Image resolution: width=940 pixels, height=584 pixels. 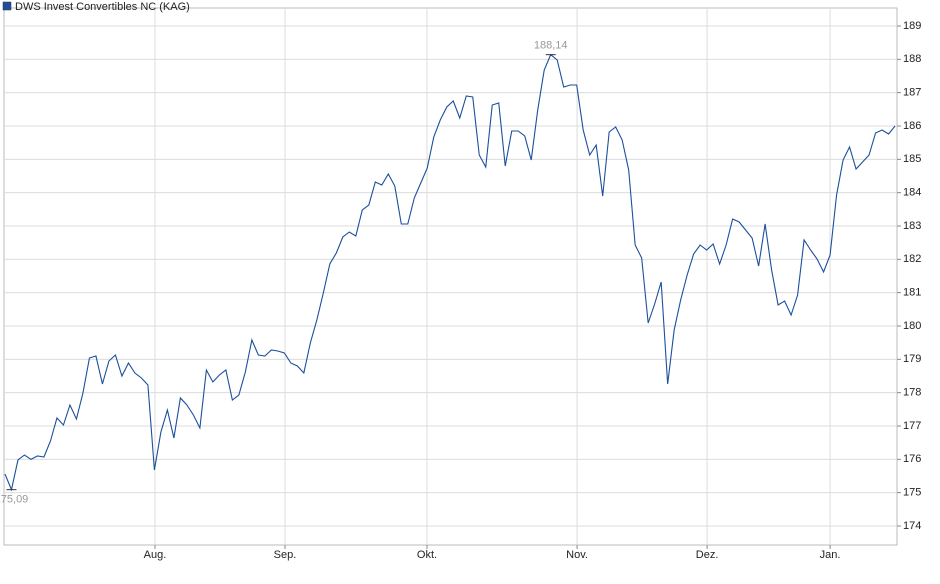 I want to click on y-tick-label: 178, so click(x=912, y=393).